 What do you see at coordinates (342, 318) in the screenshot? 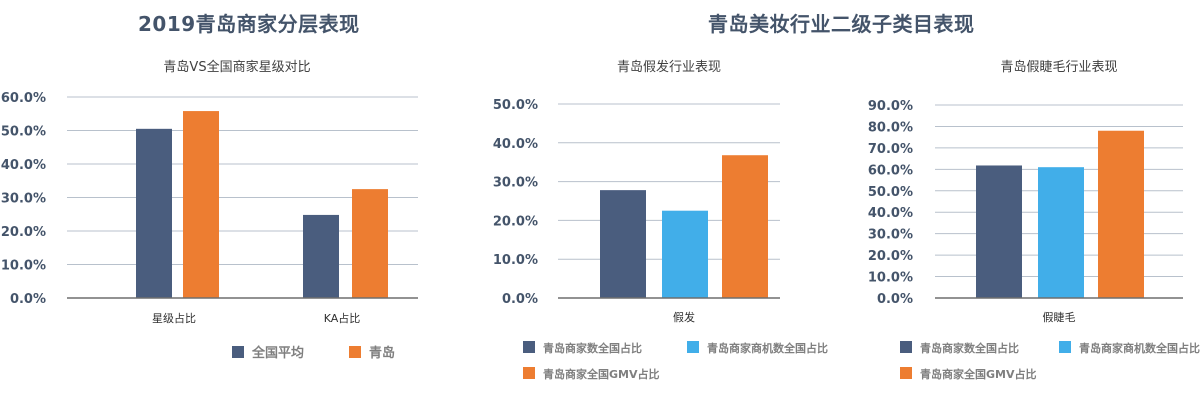
I see `x-category-label: KA占比` at bounding box center [342, 318].